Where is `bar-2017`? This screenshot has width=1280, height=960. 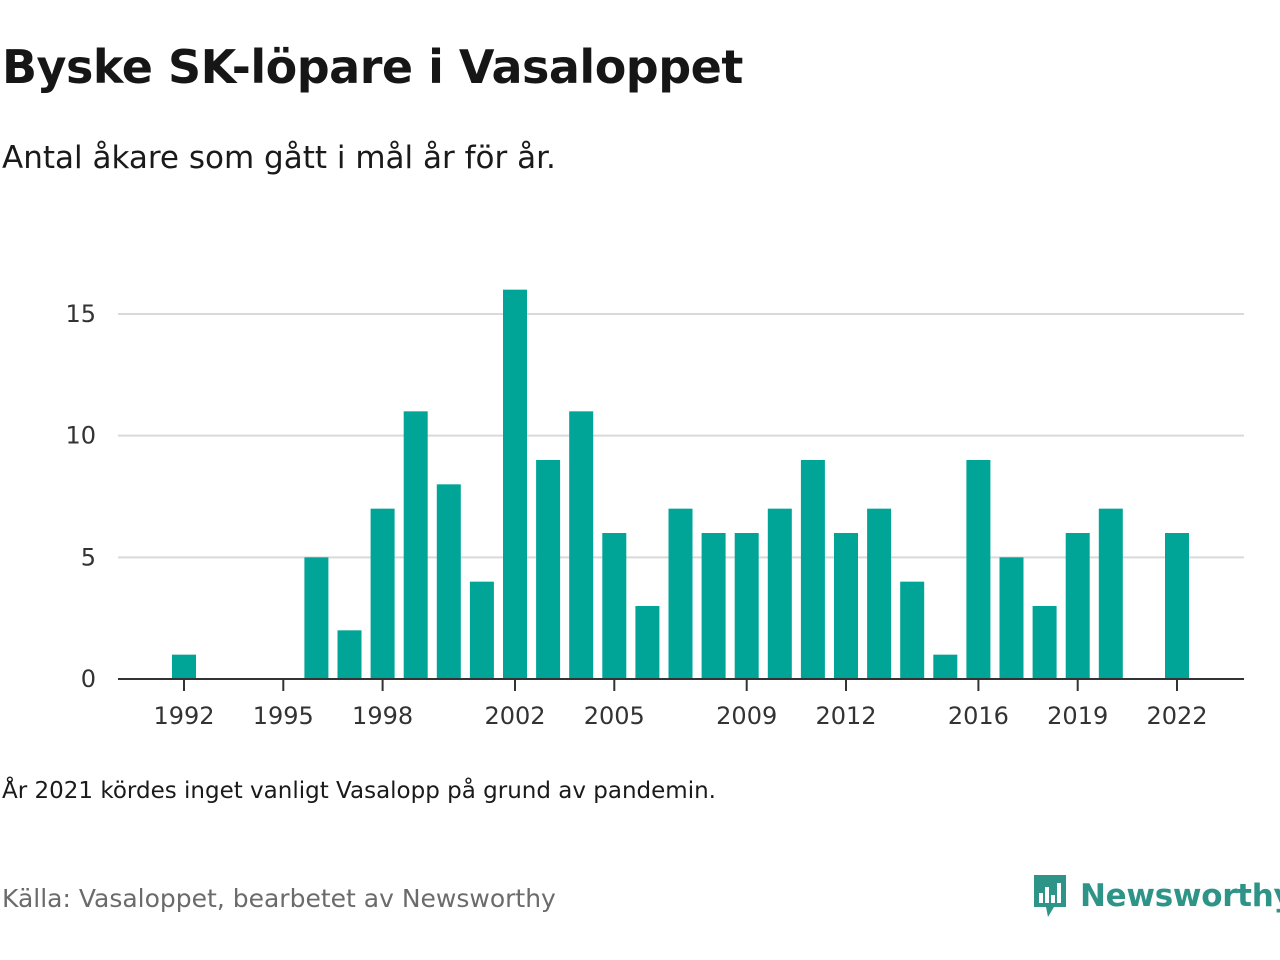
bar-2017 is located at coordinates (1011, 618).